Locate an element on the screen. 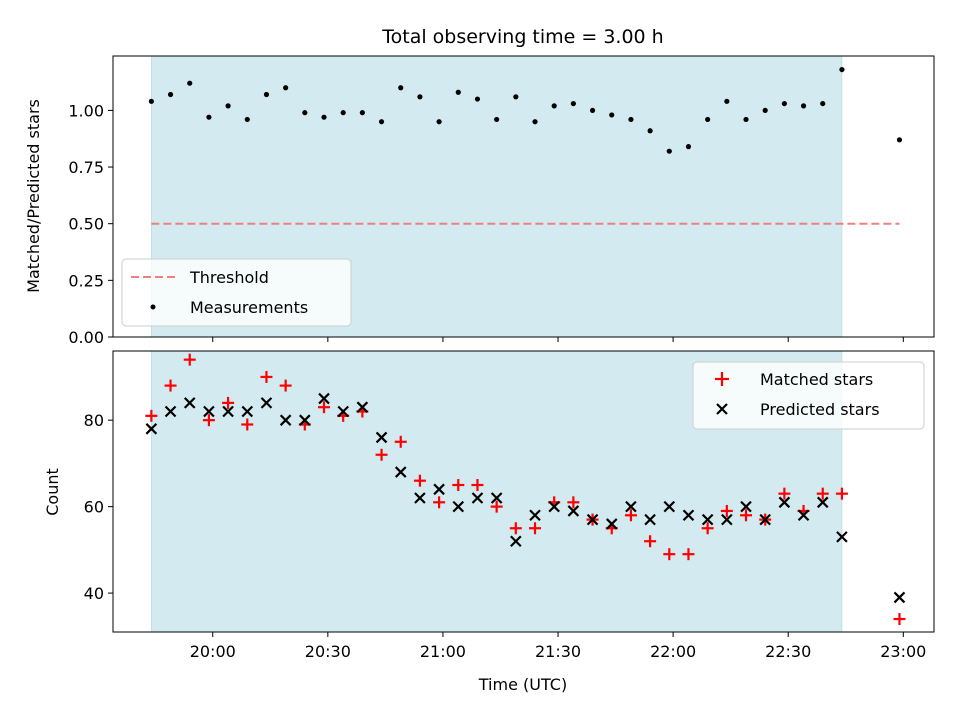 The image size is (960, 720). x-tick-label: 22:30 is located at coordinates (788, 651).